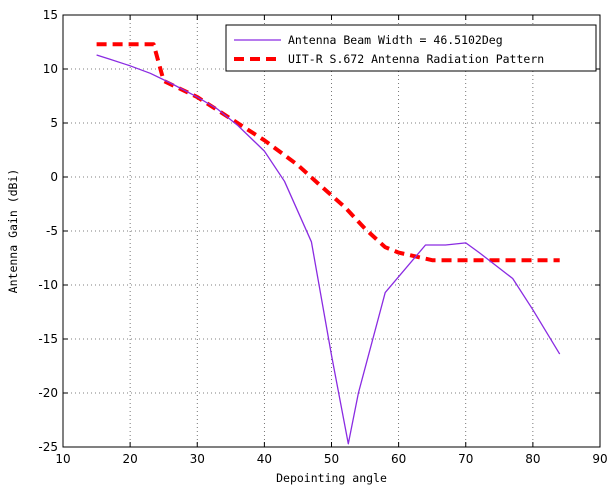 This screenshot has height=493, width=613. I want to click on legend-box, so click(411, 48).